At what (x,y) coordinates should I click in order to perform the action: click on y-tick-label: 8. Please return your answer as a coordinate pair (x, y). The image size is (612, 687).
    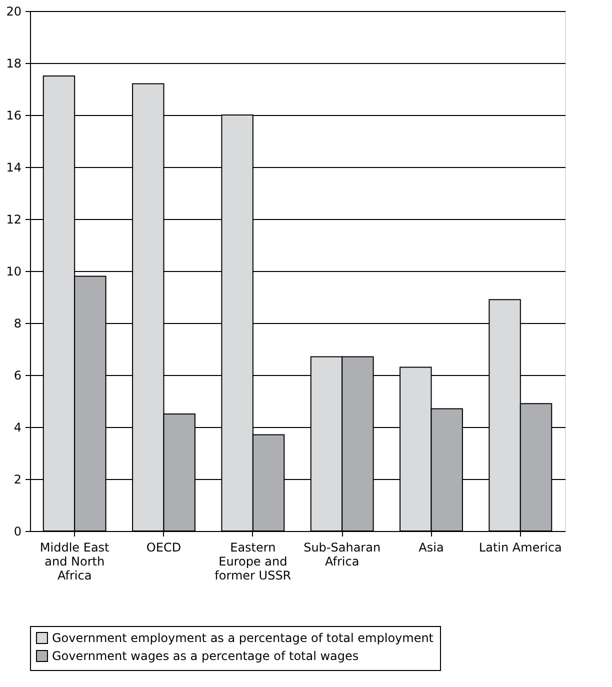
    Looking at the image, I should click on (18, 323).